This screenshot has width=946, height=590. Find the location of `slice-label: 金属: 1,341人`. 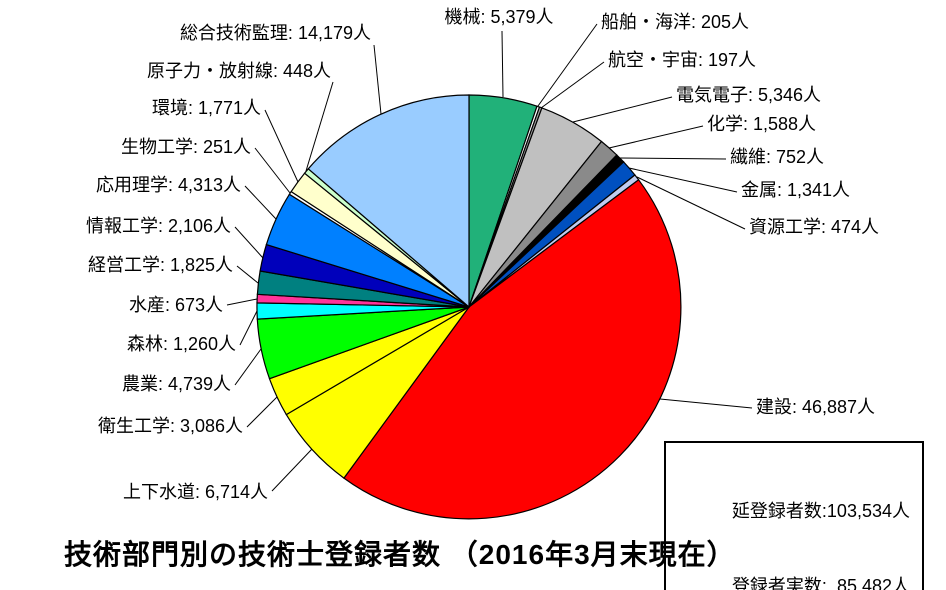

slice-label: 金属: 1,341人 is located at coordinates (795, 190).